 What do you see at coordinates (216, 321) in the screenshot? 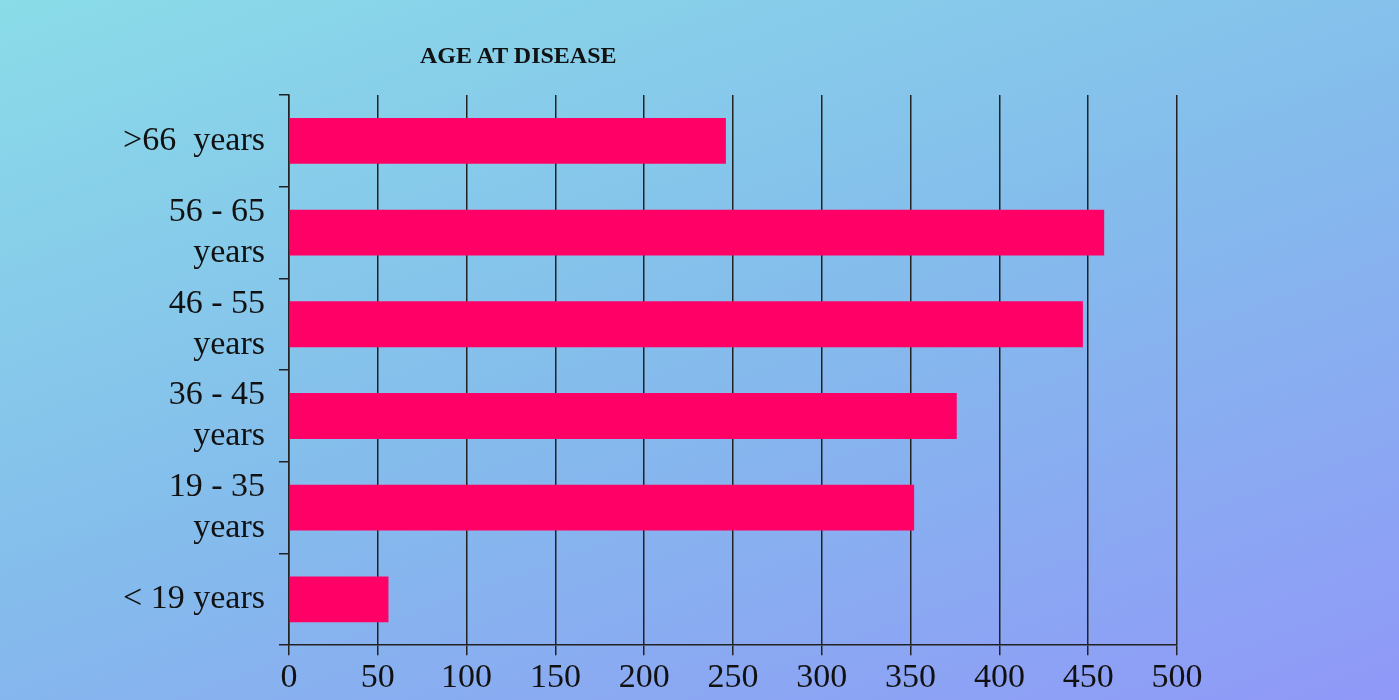
I see `y-tick-label: 46 - 55 years` at bounding box center [216, 321].